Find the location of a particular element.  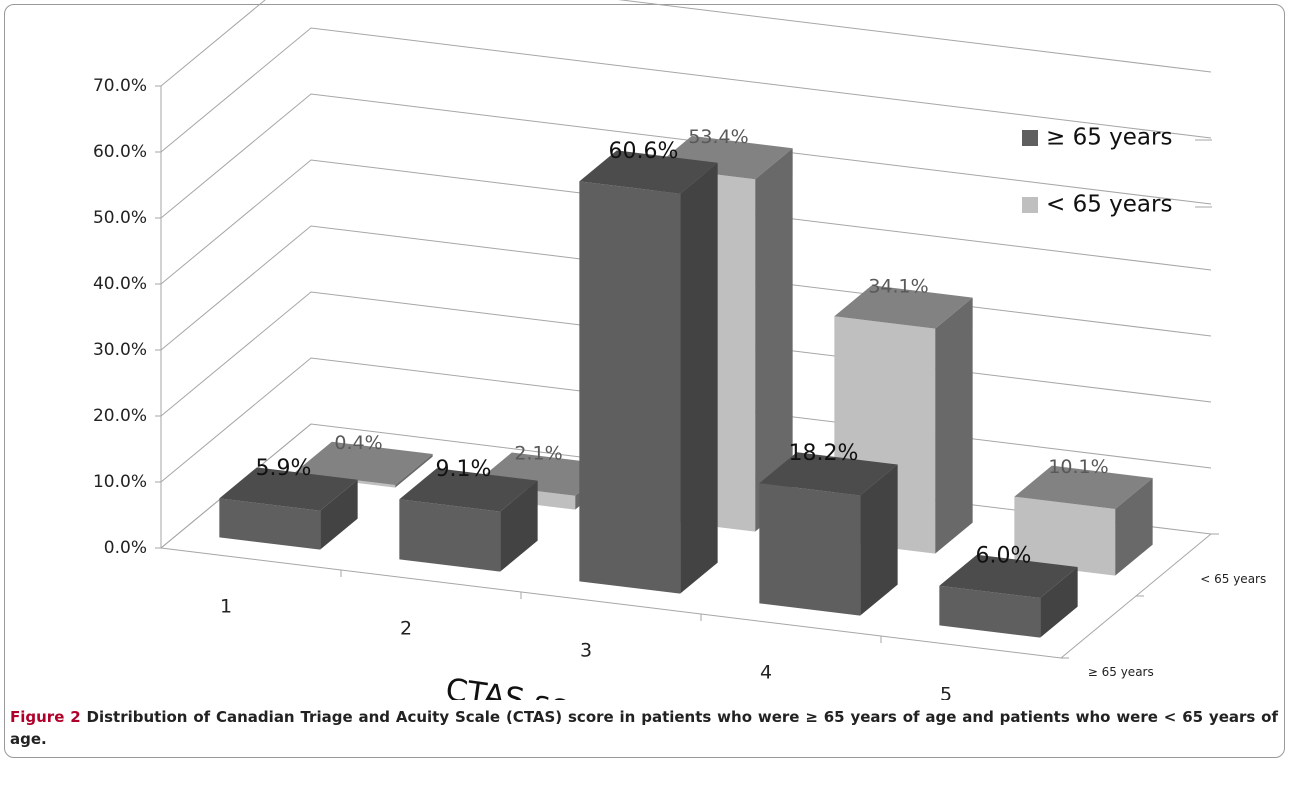

legend-label: < 65 years is located at coordinates (1109, 205).